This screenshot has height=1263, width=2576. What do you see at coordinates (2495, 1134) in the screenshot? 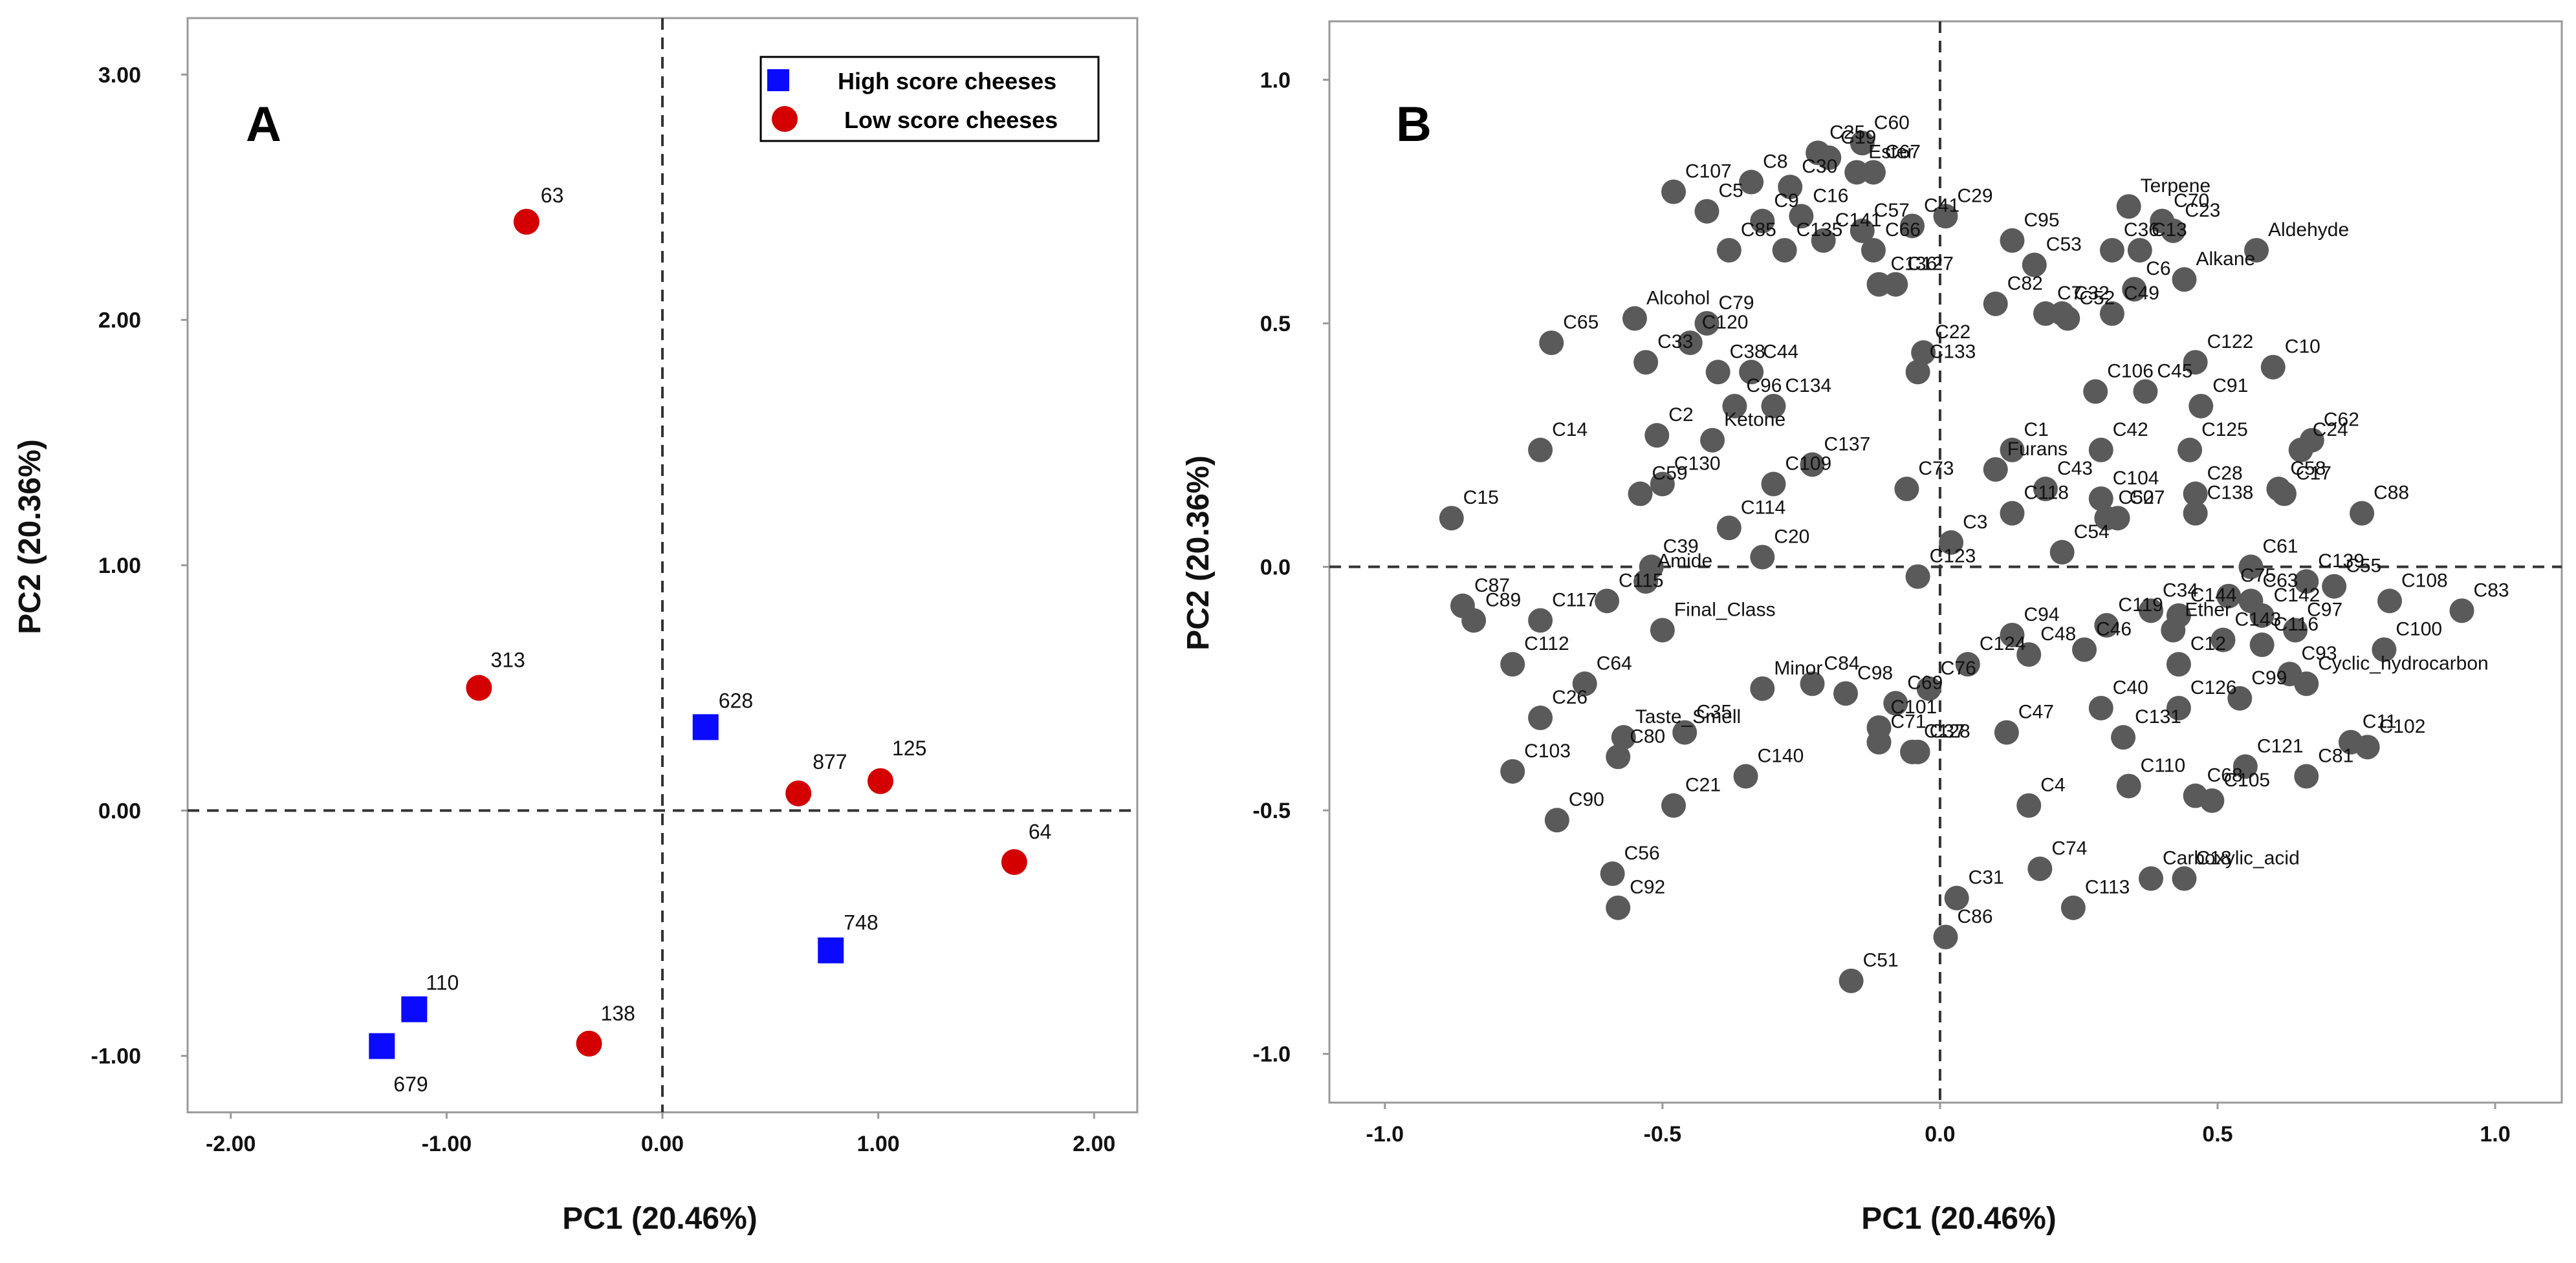
I see `x-tick-label: 1.0` at bounding box center [2495, 1134].